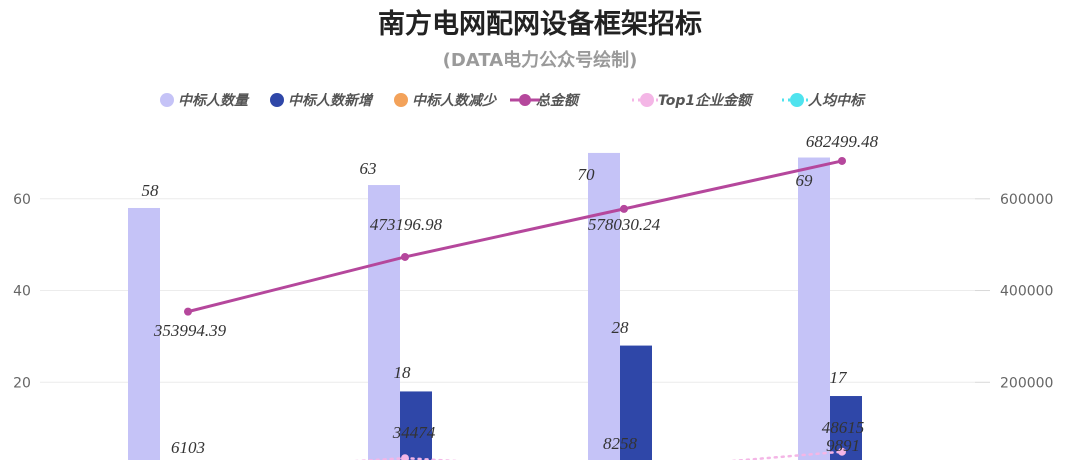  Describe the element at coordinates (706, 100) in the screenshot. I see `legend-label-4: Top1企业金额` at that location.